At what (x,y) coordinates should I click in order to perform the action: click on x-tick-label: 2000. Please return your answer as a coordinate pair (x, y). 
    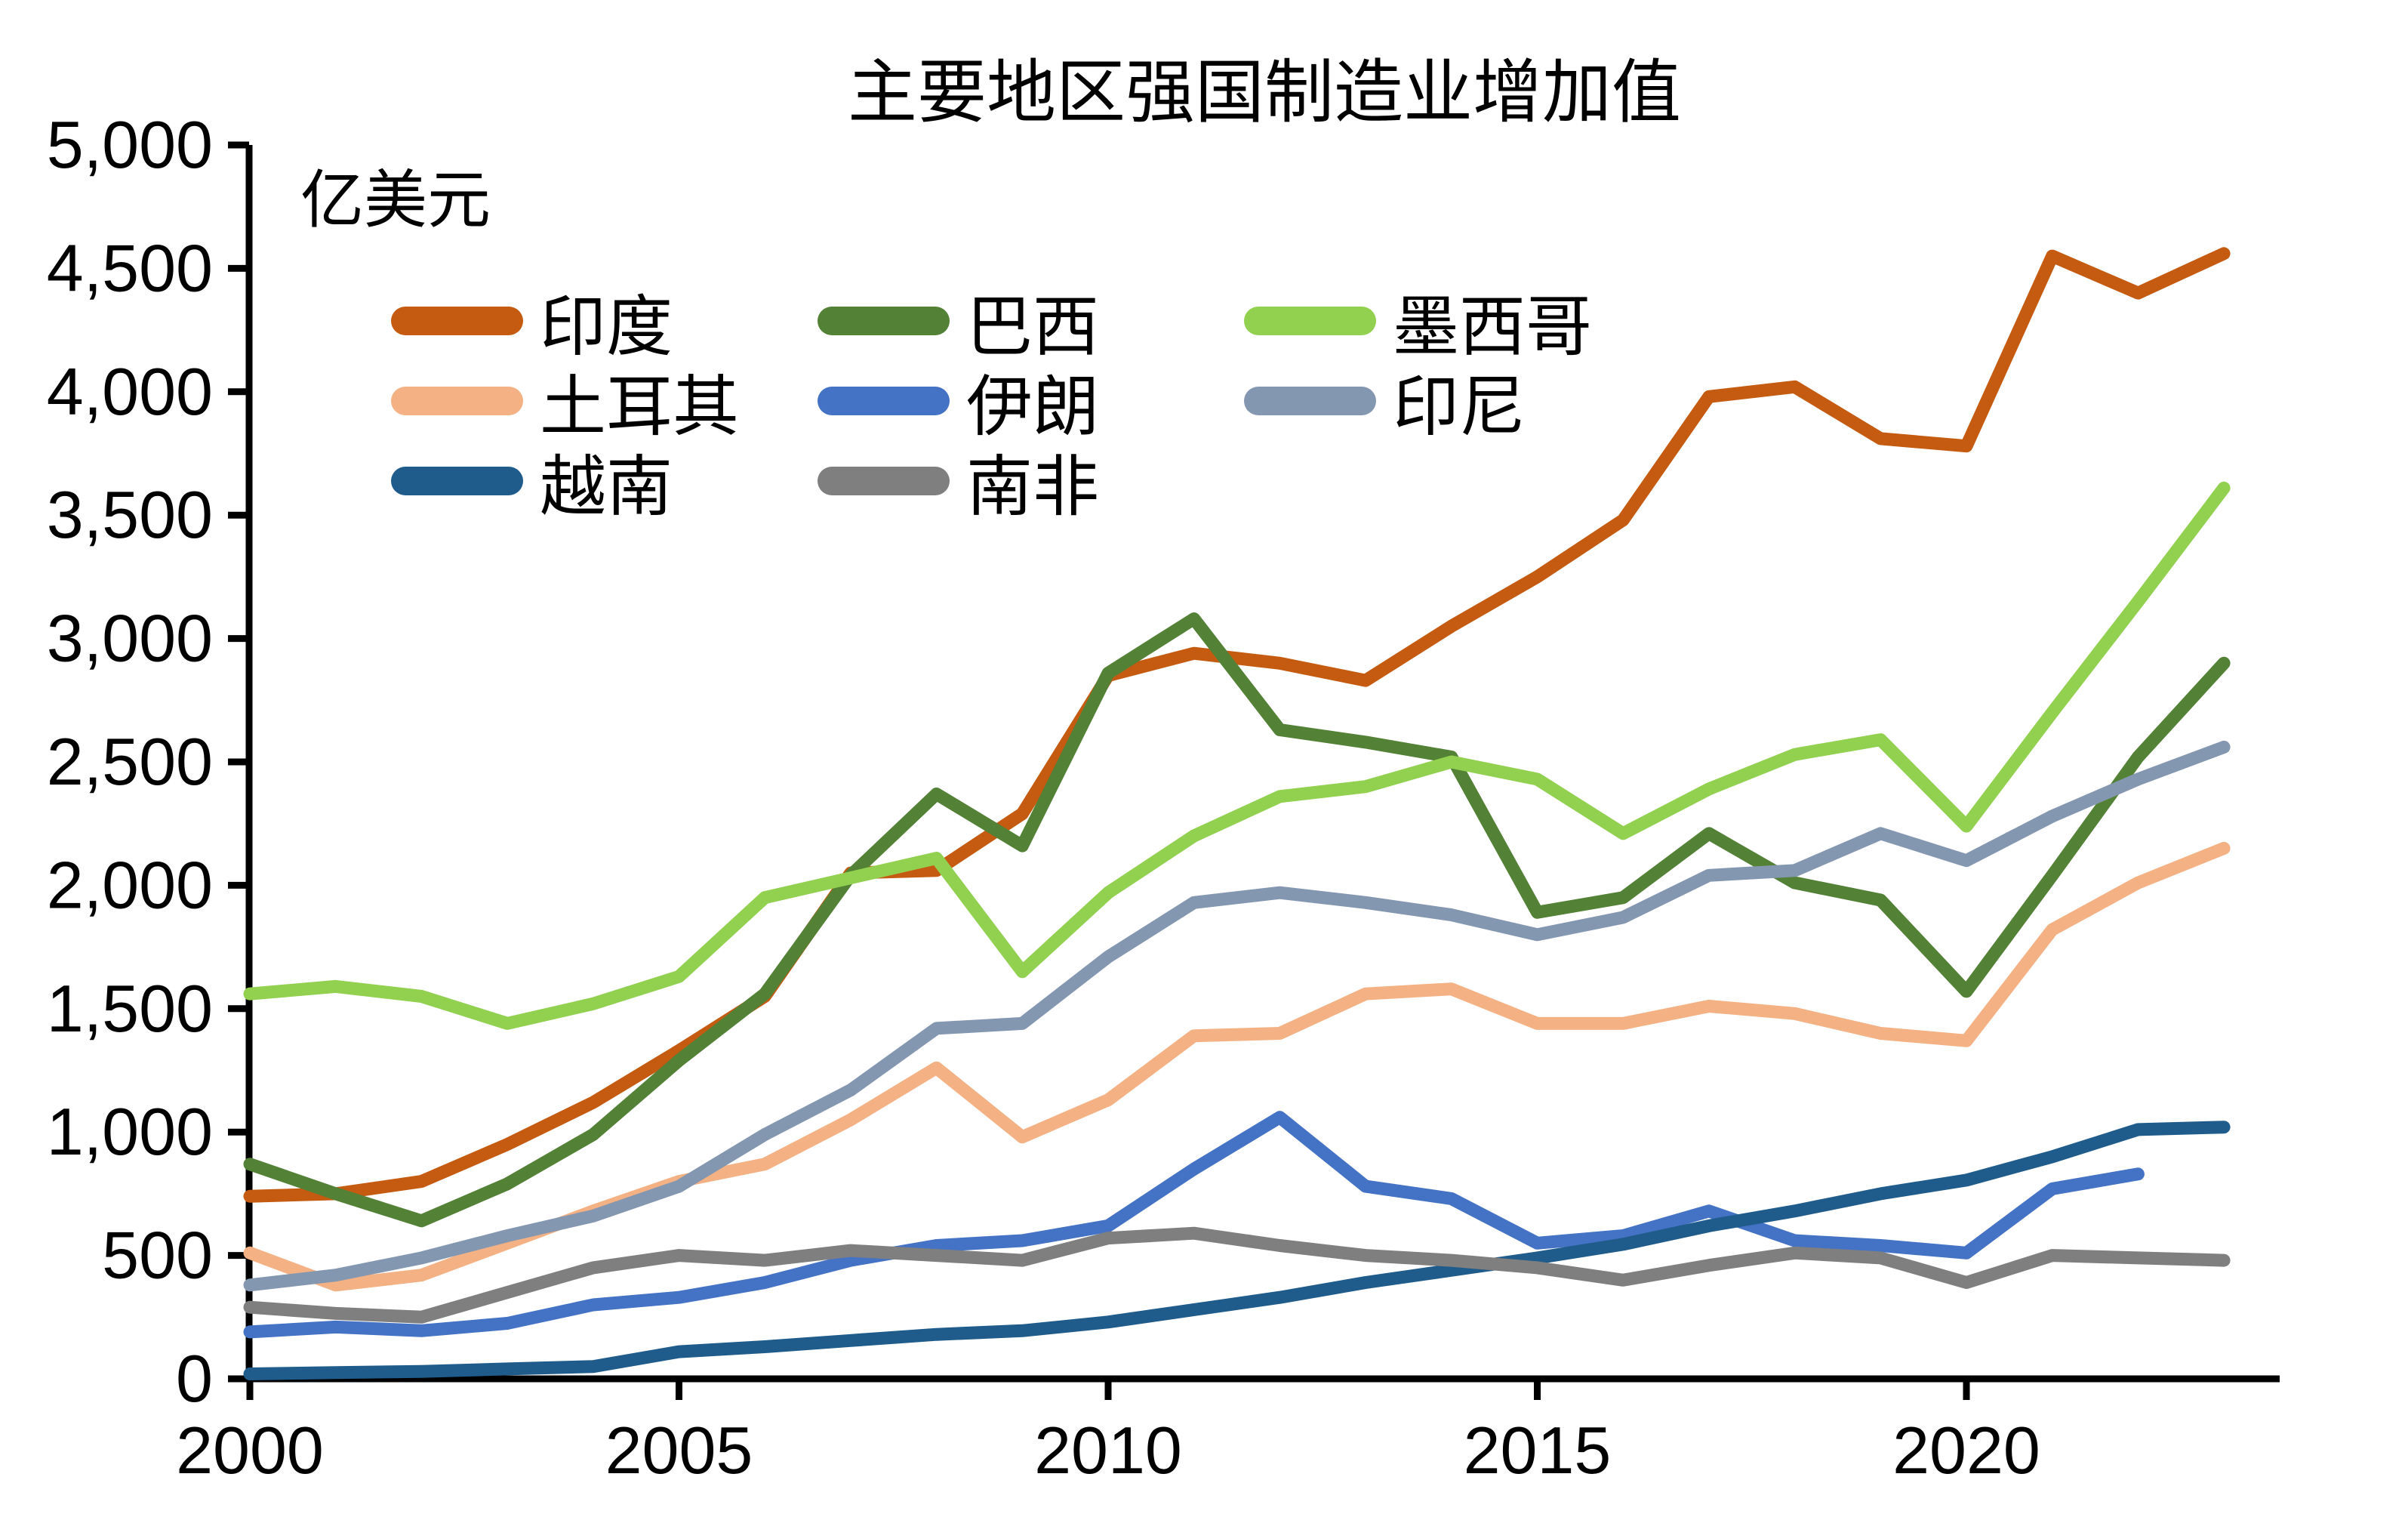
    Looking at the image, I should click on (250, 1450).